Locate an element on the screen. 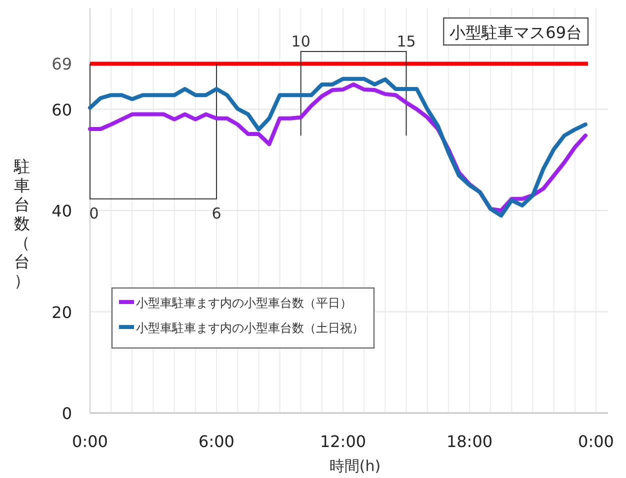  ylabel: 駐車台数（台） is located at coordinates (22, 223).